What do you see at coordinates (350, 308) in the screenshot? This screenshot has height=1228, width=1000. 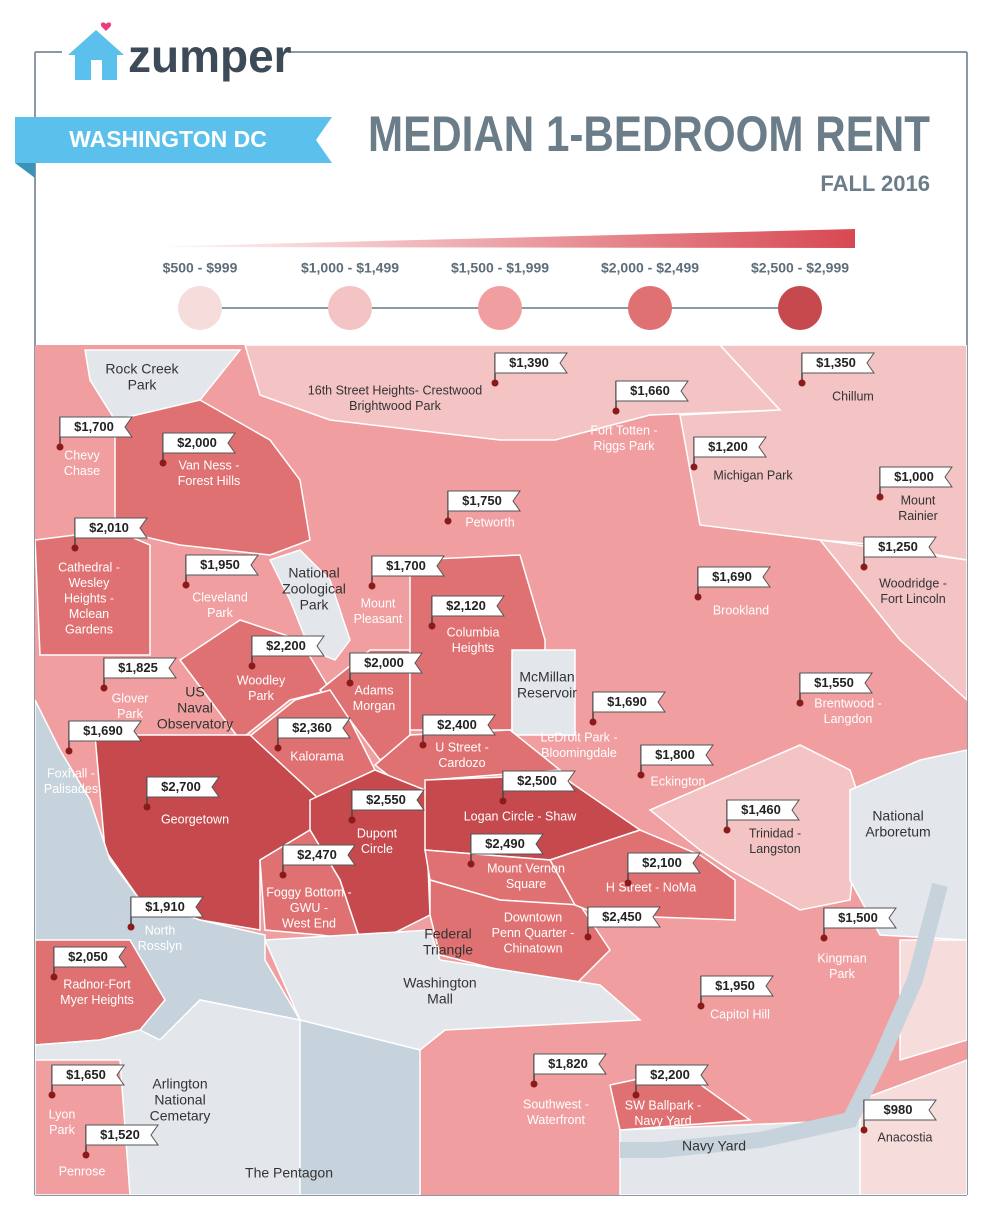 I see `legend-swatch` at bounding box center [350, 308].